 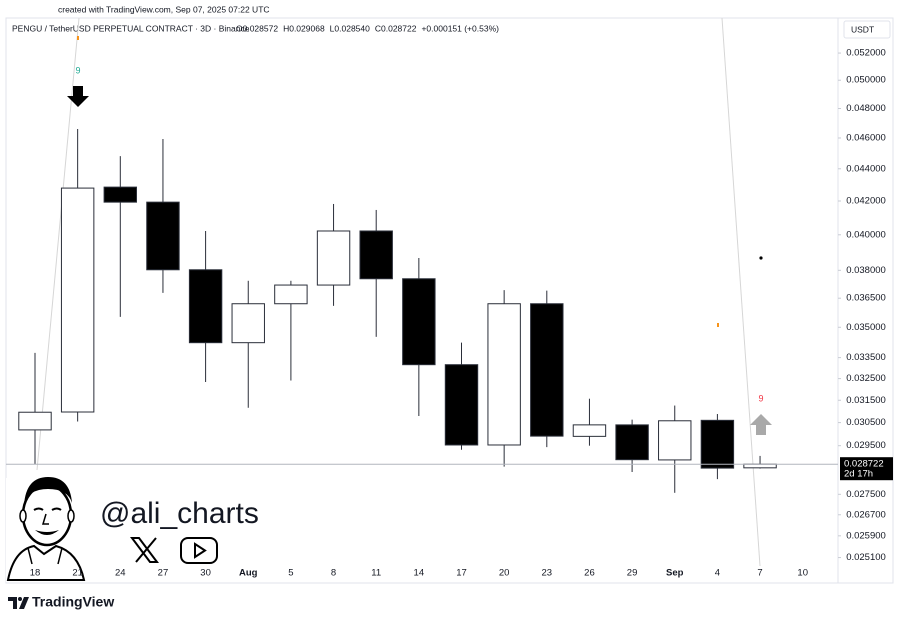 I want to click on youtube-icon, so click(x=199, y=550).